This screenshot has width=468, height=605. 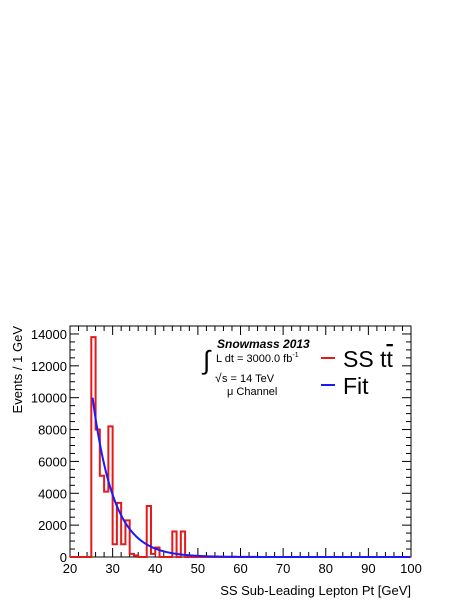 What do you see at coordinates (63, 557) in the screenshot?
I see `y-tick-label: 0` at bounding box center [63, 557].